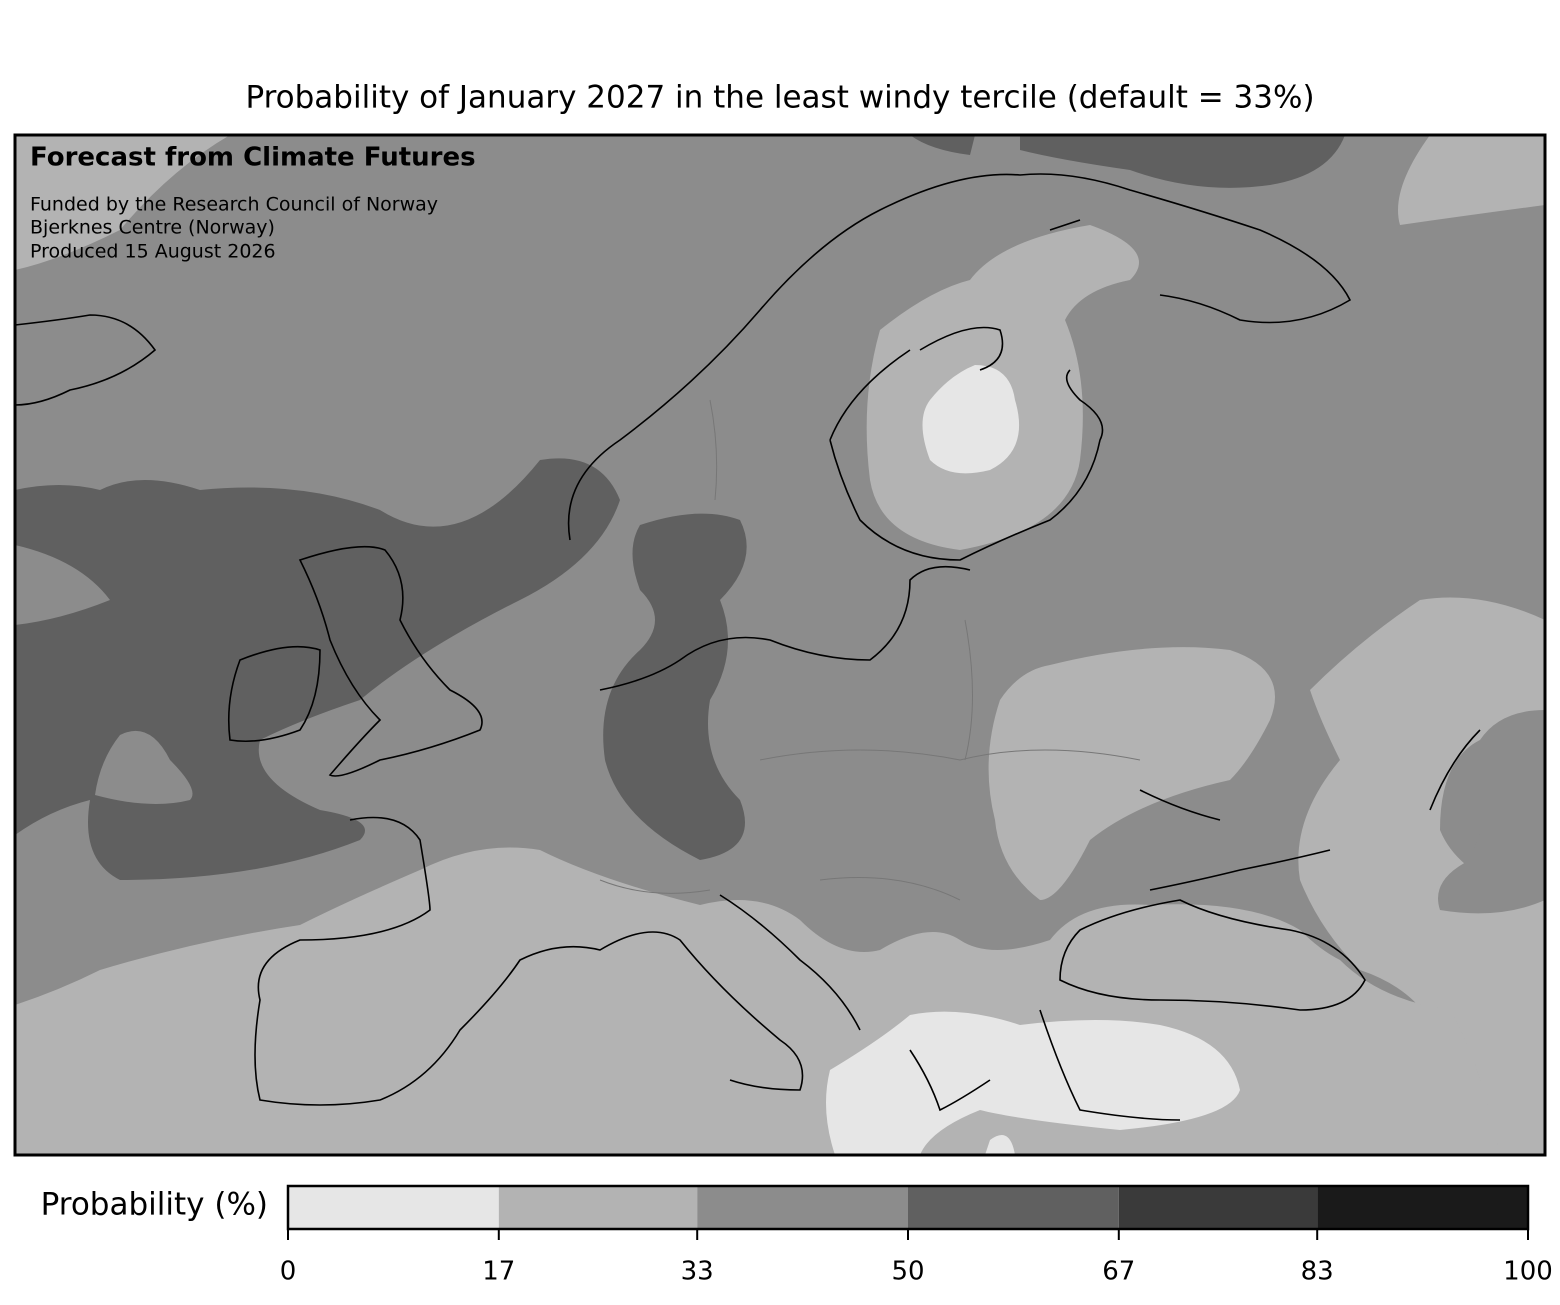 The height and width of the screenshot is (1305, 1560). What do you see at coordinates (234, 205) in the screenshot?
I see `annotation-line: Funded by the Research Council of Norway` at bounding box center [234, 205].